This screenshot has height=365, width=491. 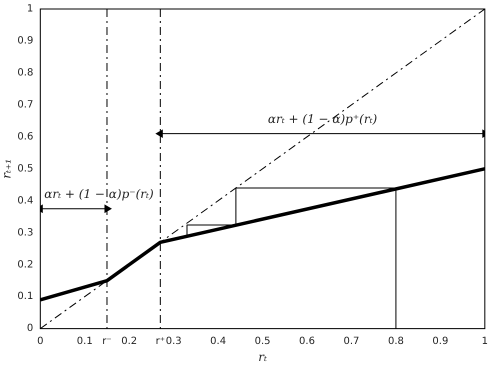 I want to click on x-tick-label: 0.5, so click(x=262, y=342).